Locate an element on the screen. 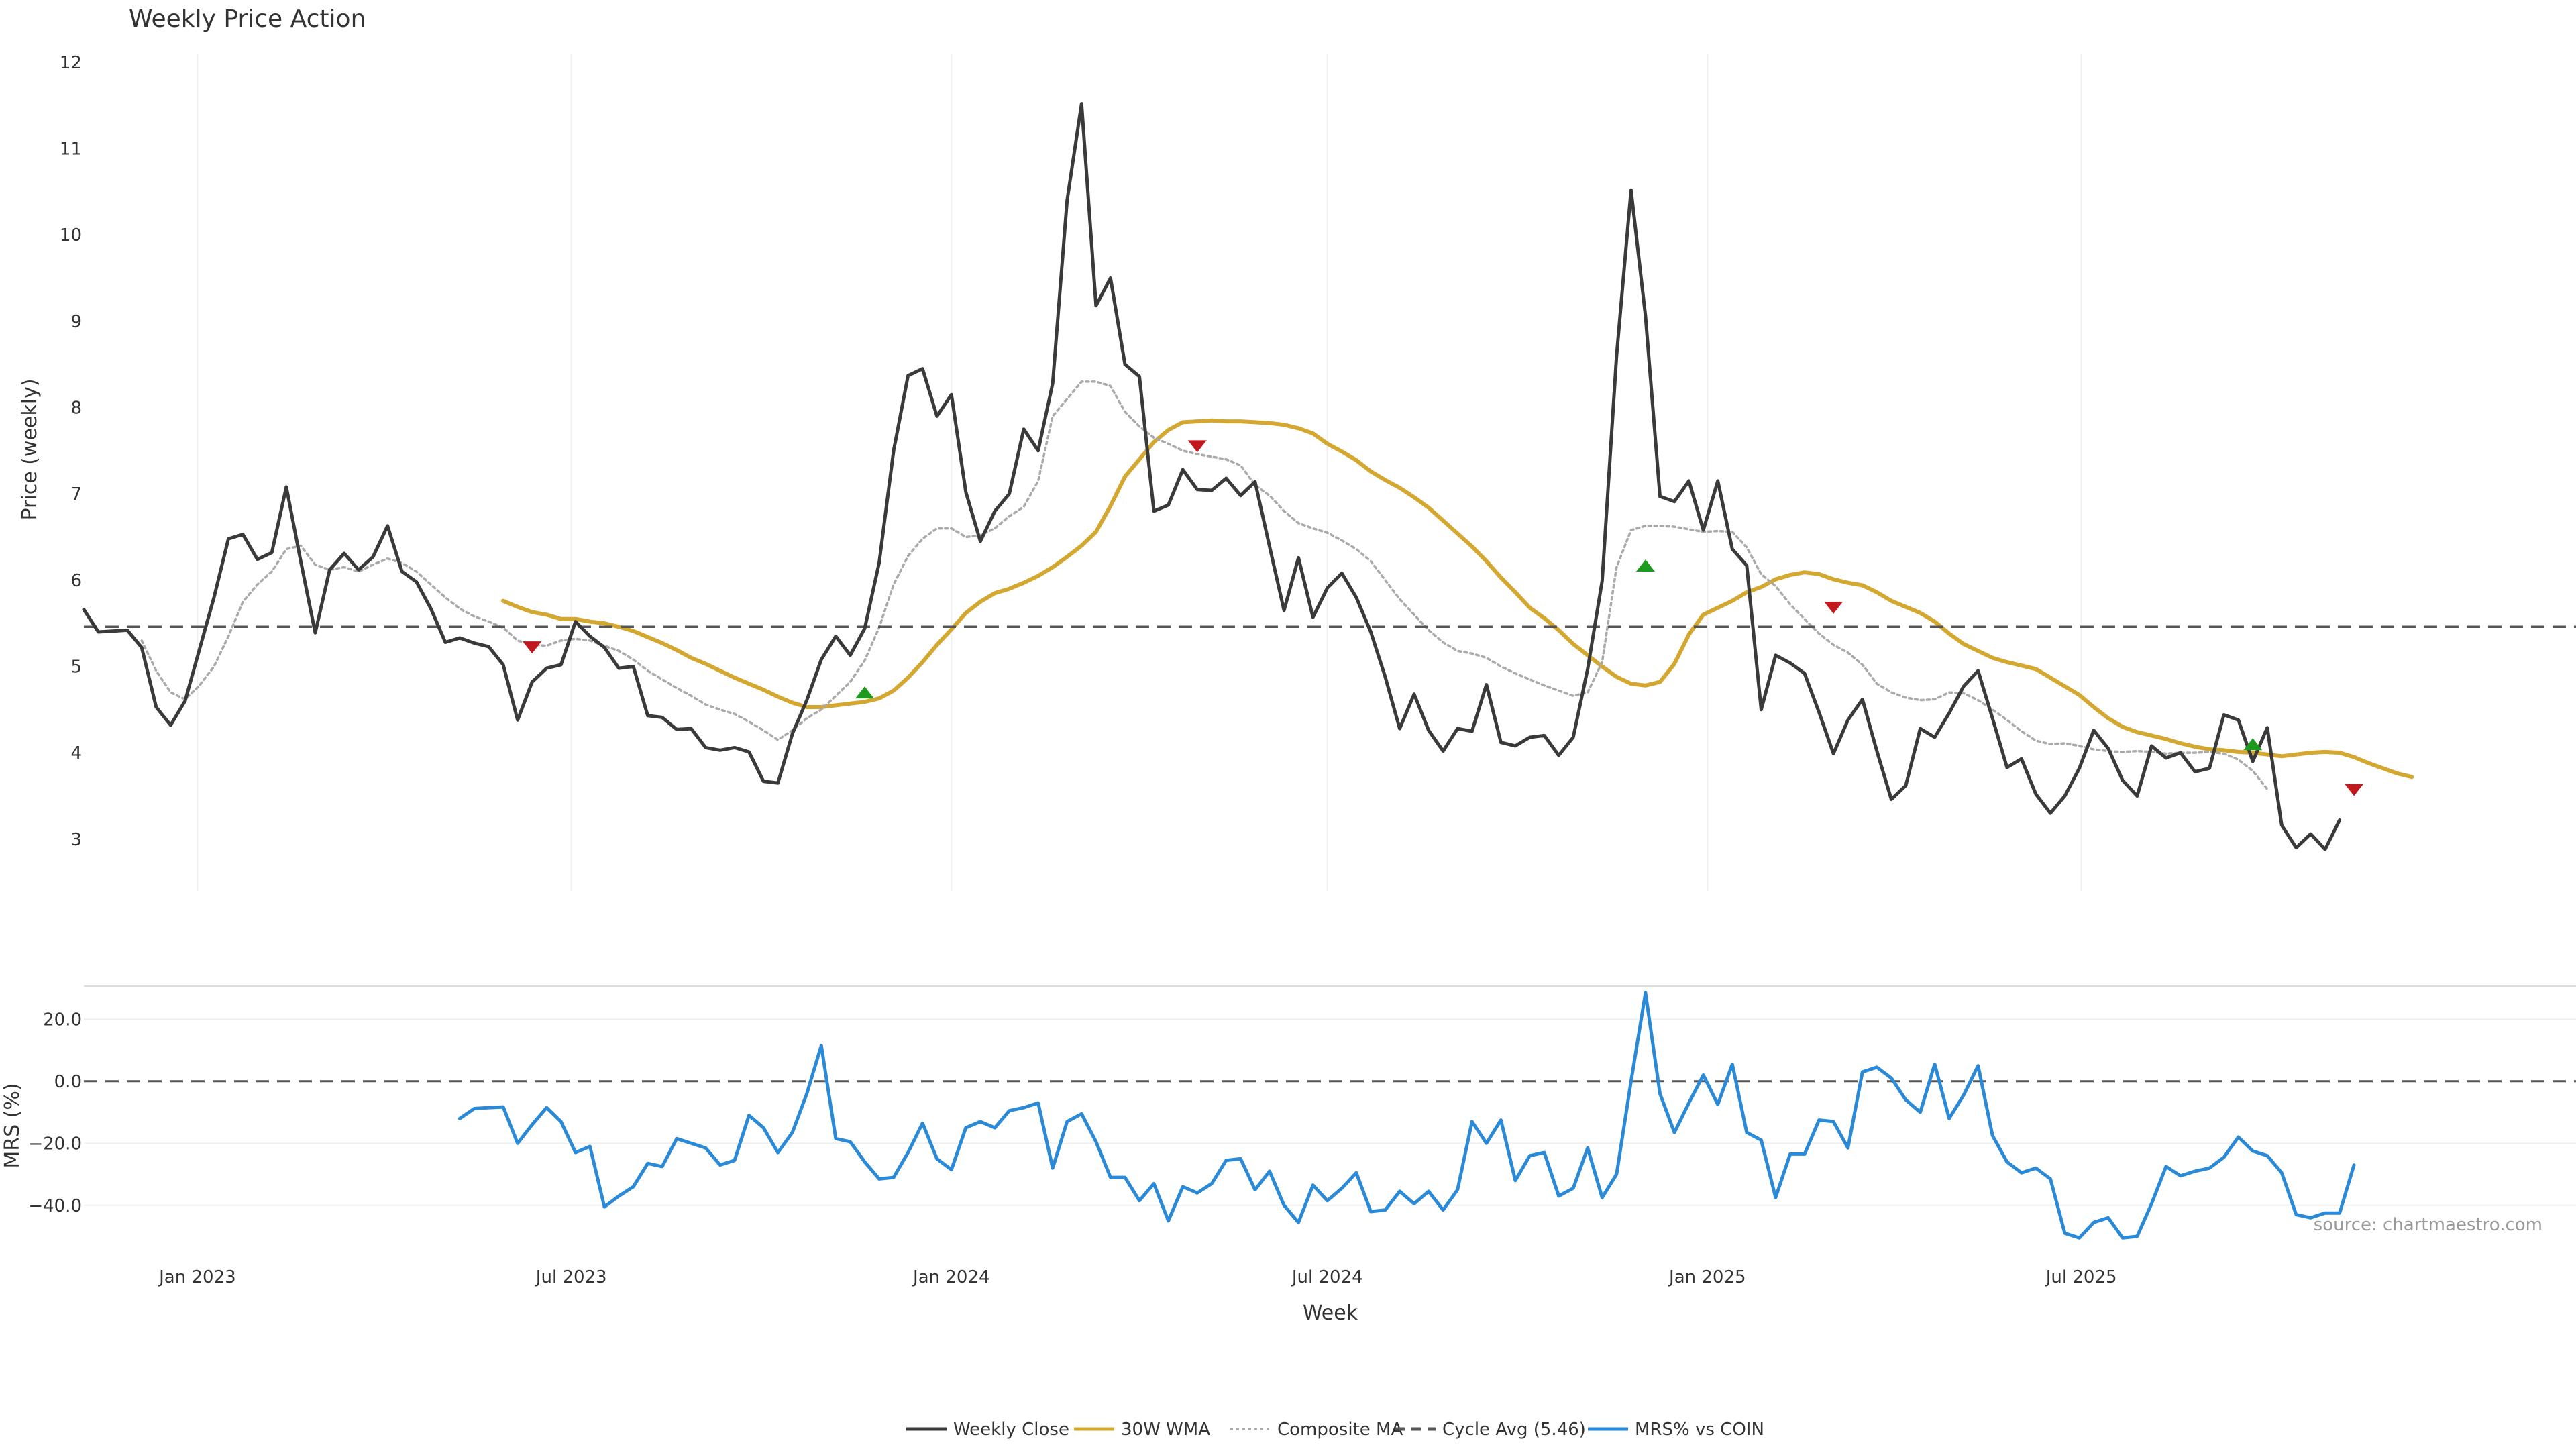  price-y-tick-label: 3 is located at coordinates (76, 840).